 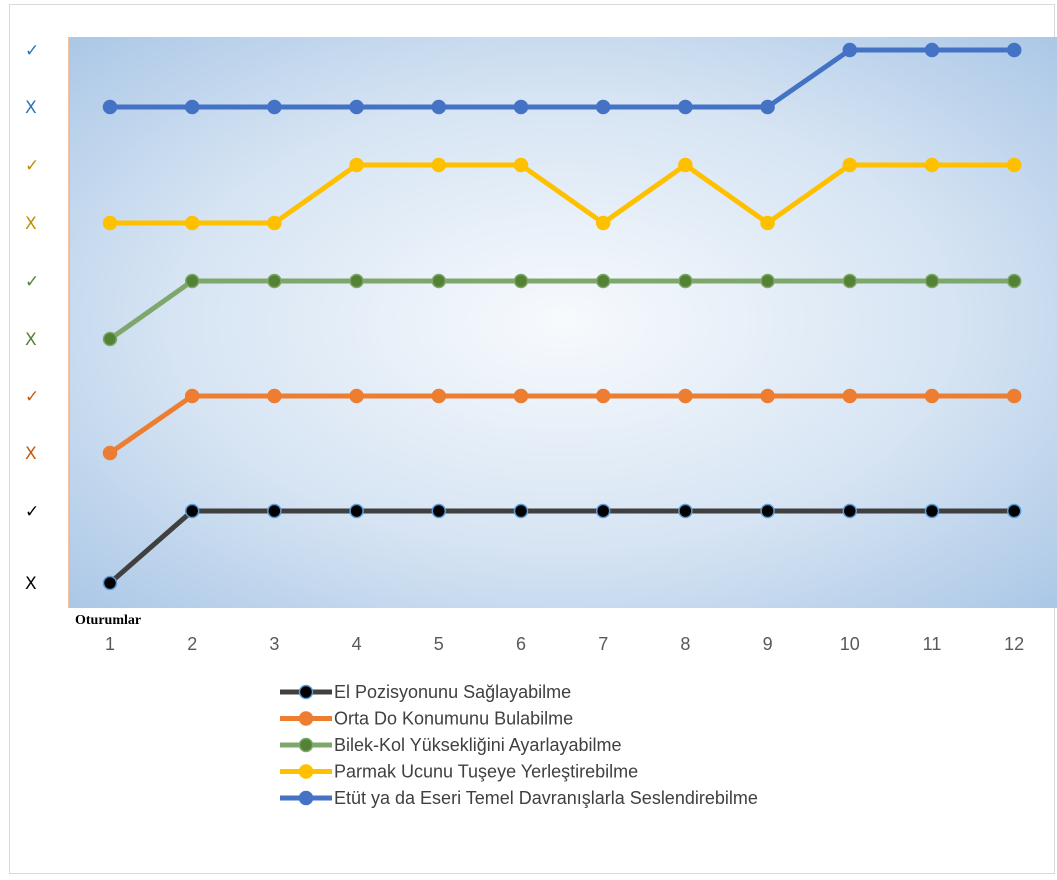 I want to click on y-axis-labels: X ✓ X ✓ X ✓ X ✓ X ✓, so click(x=32, y=317).